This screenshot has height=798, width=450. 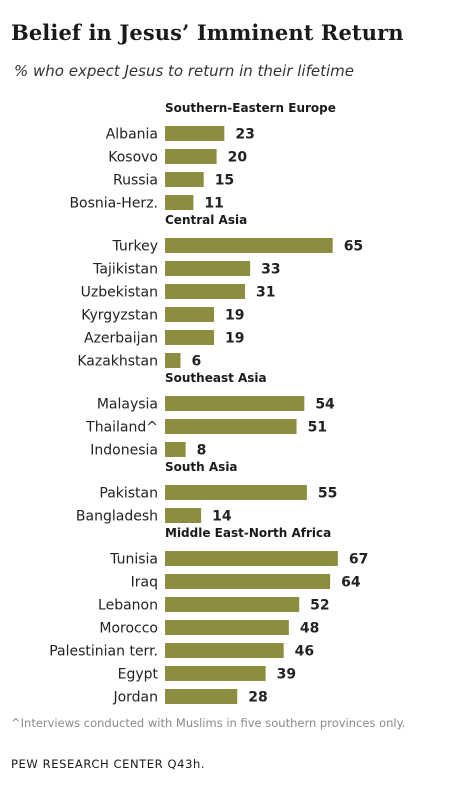 What do you see at coordinates (358, 560) in the screenshot?
I see `value-label: 67` at bounding box center [358, 560].